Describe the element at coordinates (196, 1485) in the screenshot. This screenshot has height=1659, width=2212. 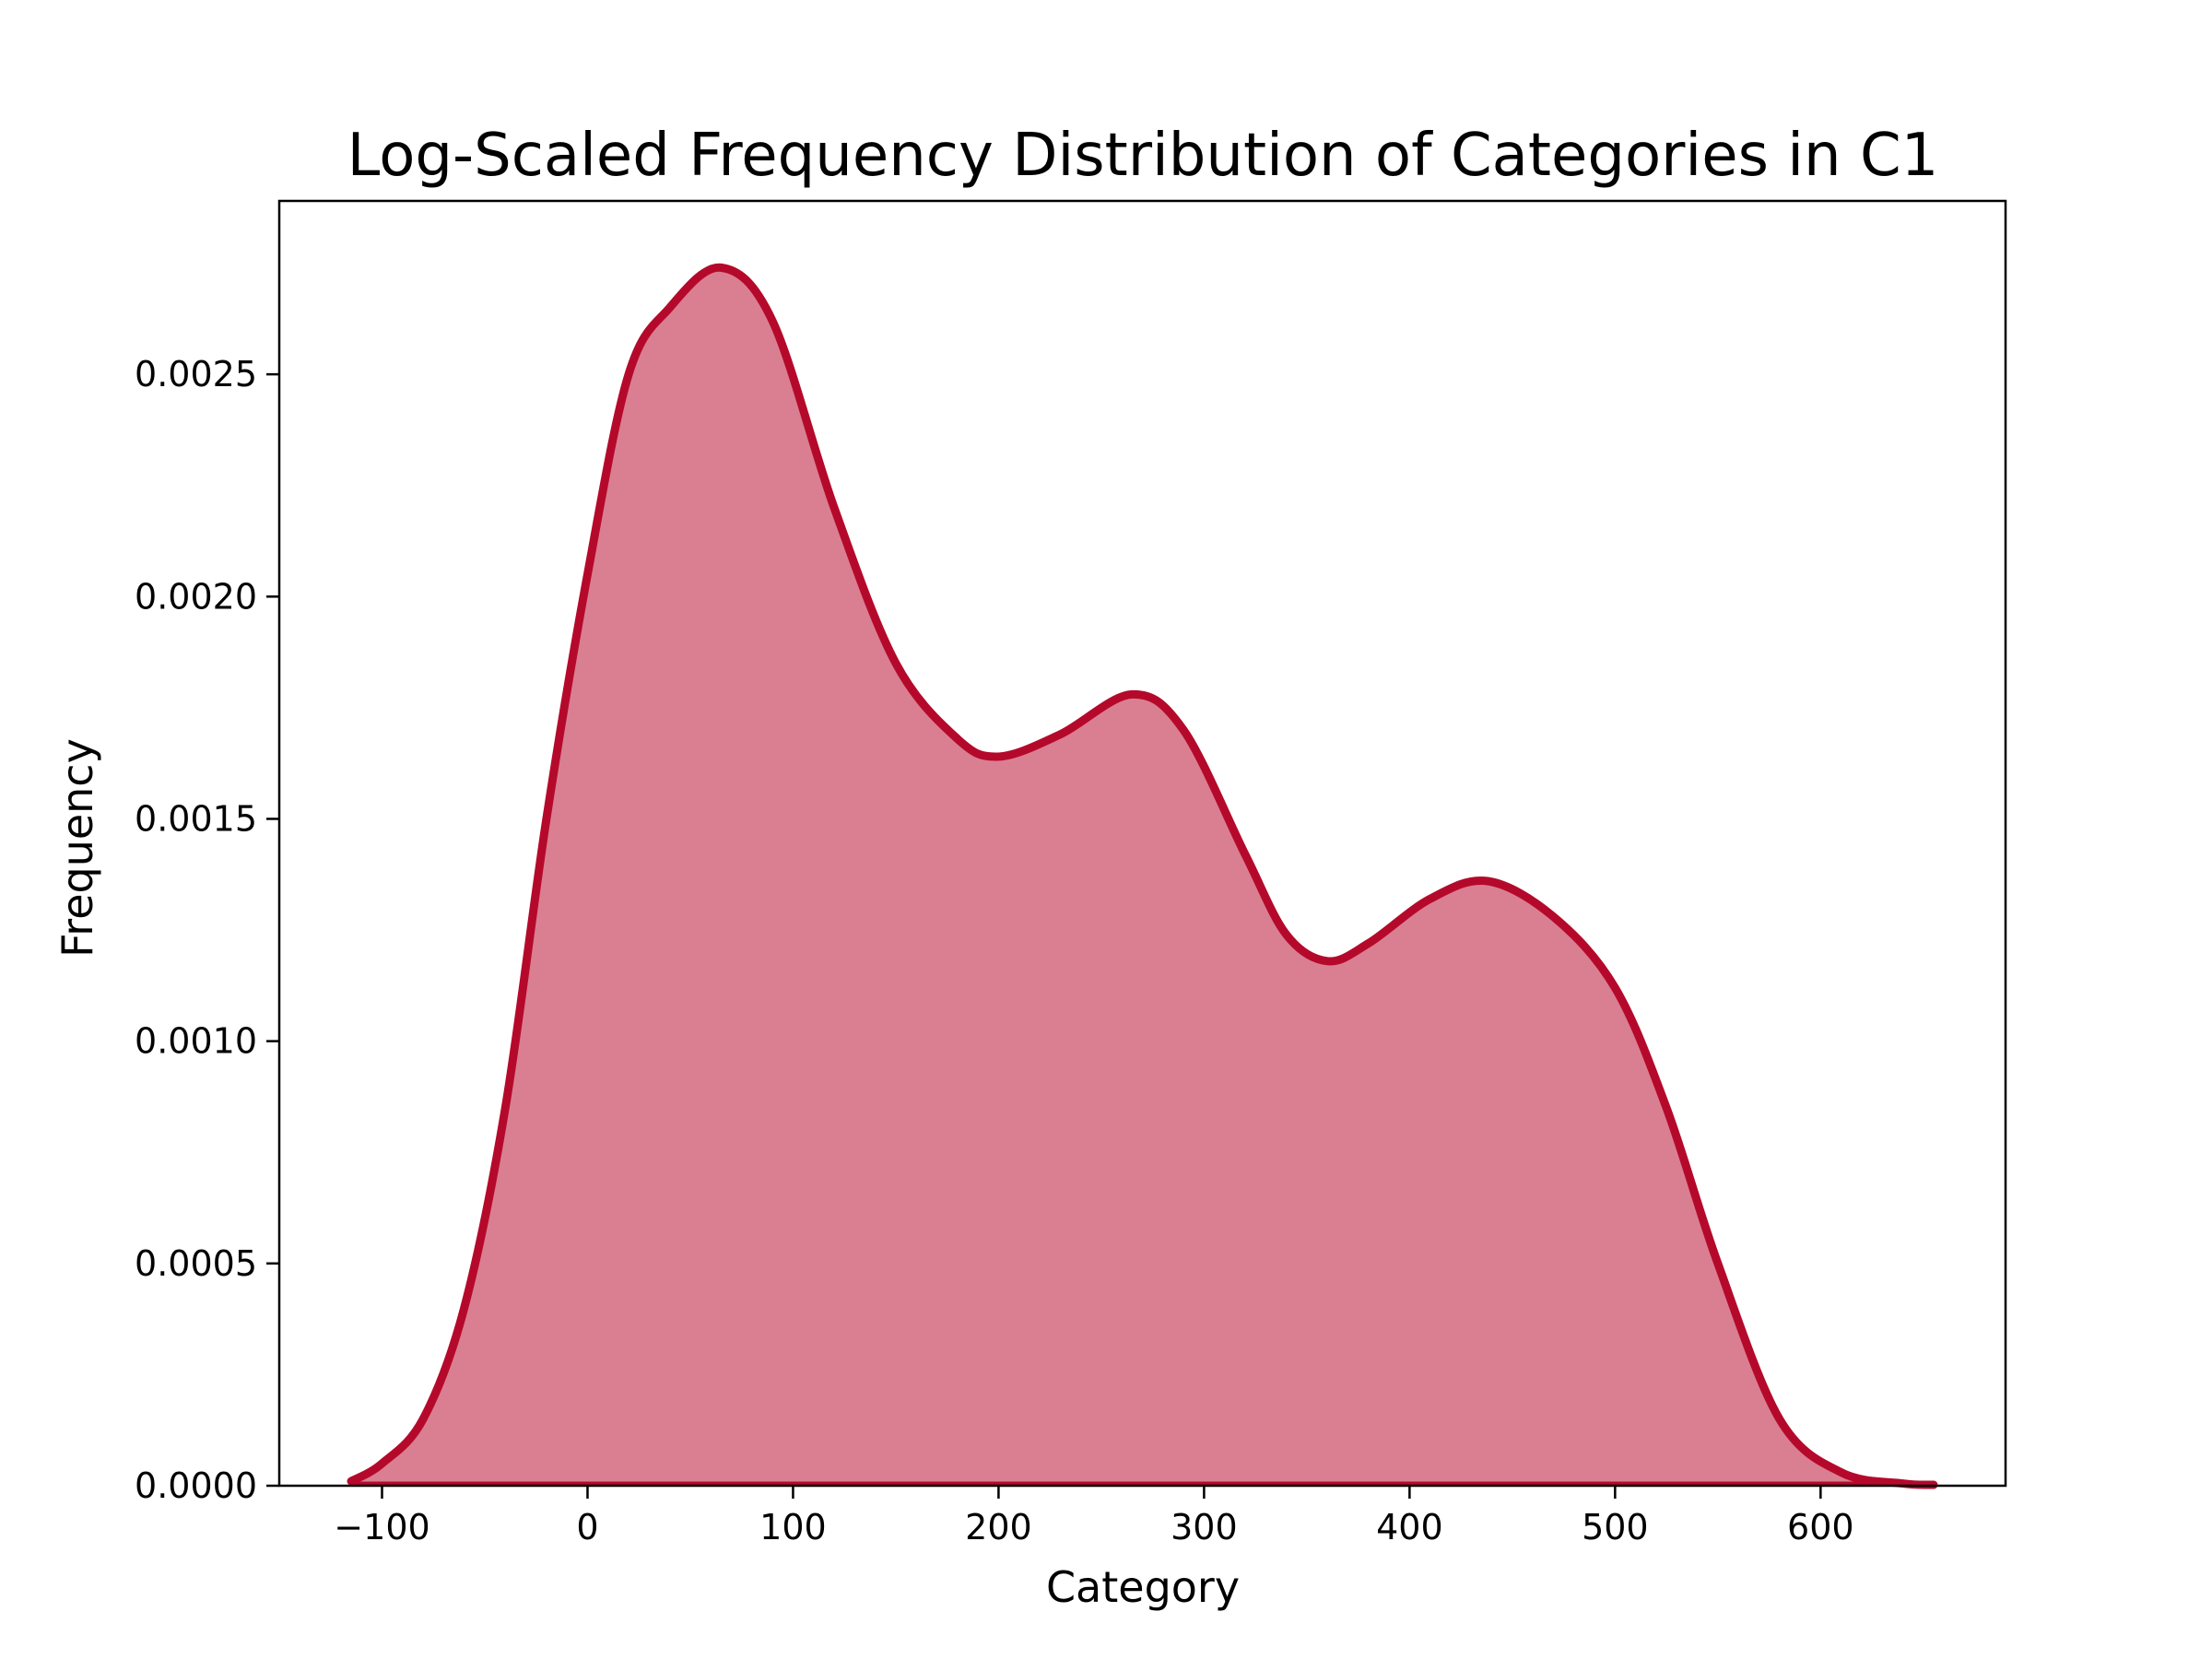
I see `y-tick-label: 0.0000` at that location.